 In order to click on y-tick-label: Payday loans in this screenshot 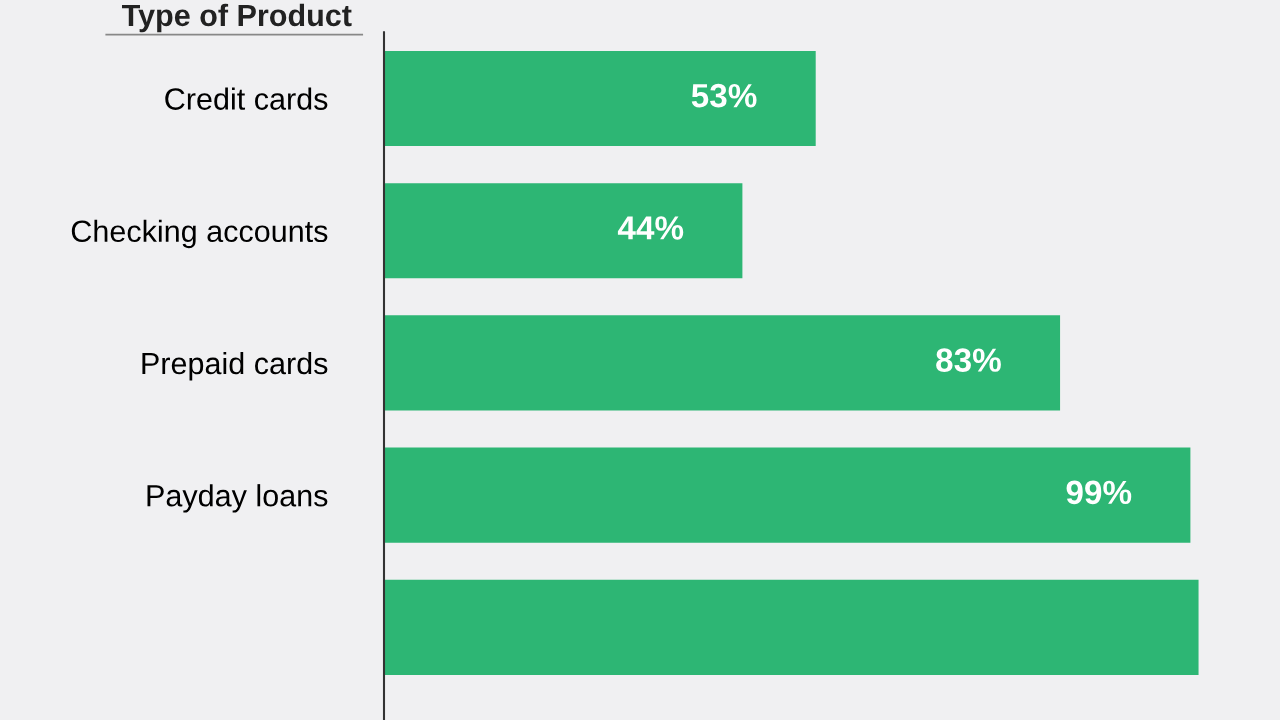, I will do `click(237, 498)`.